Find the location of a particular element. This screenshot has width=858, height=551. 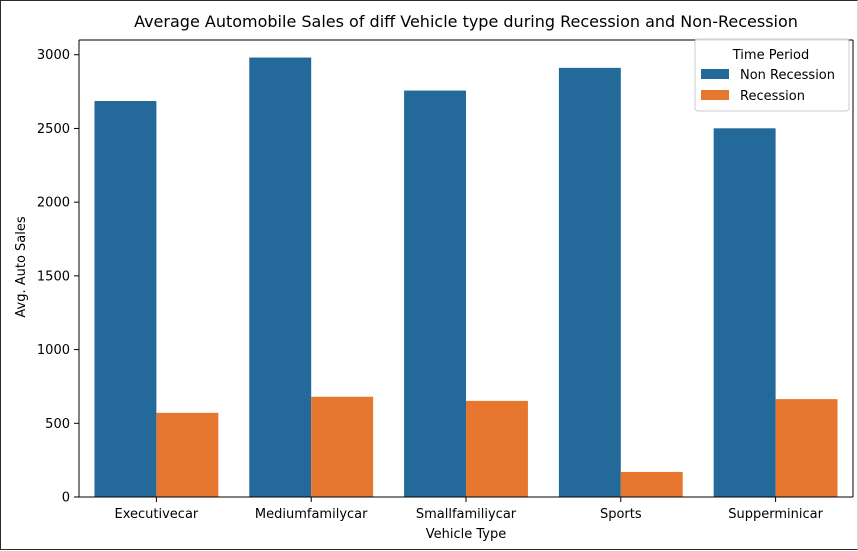

bar-recession-mediumfamilycar is located at coordinates (342, 446).